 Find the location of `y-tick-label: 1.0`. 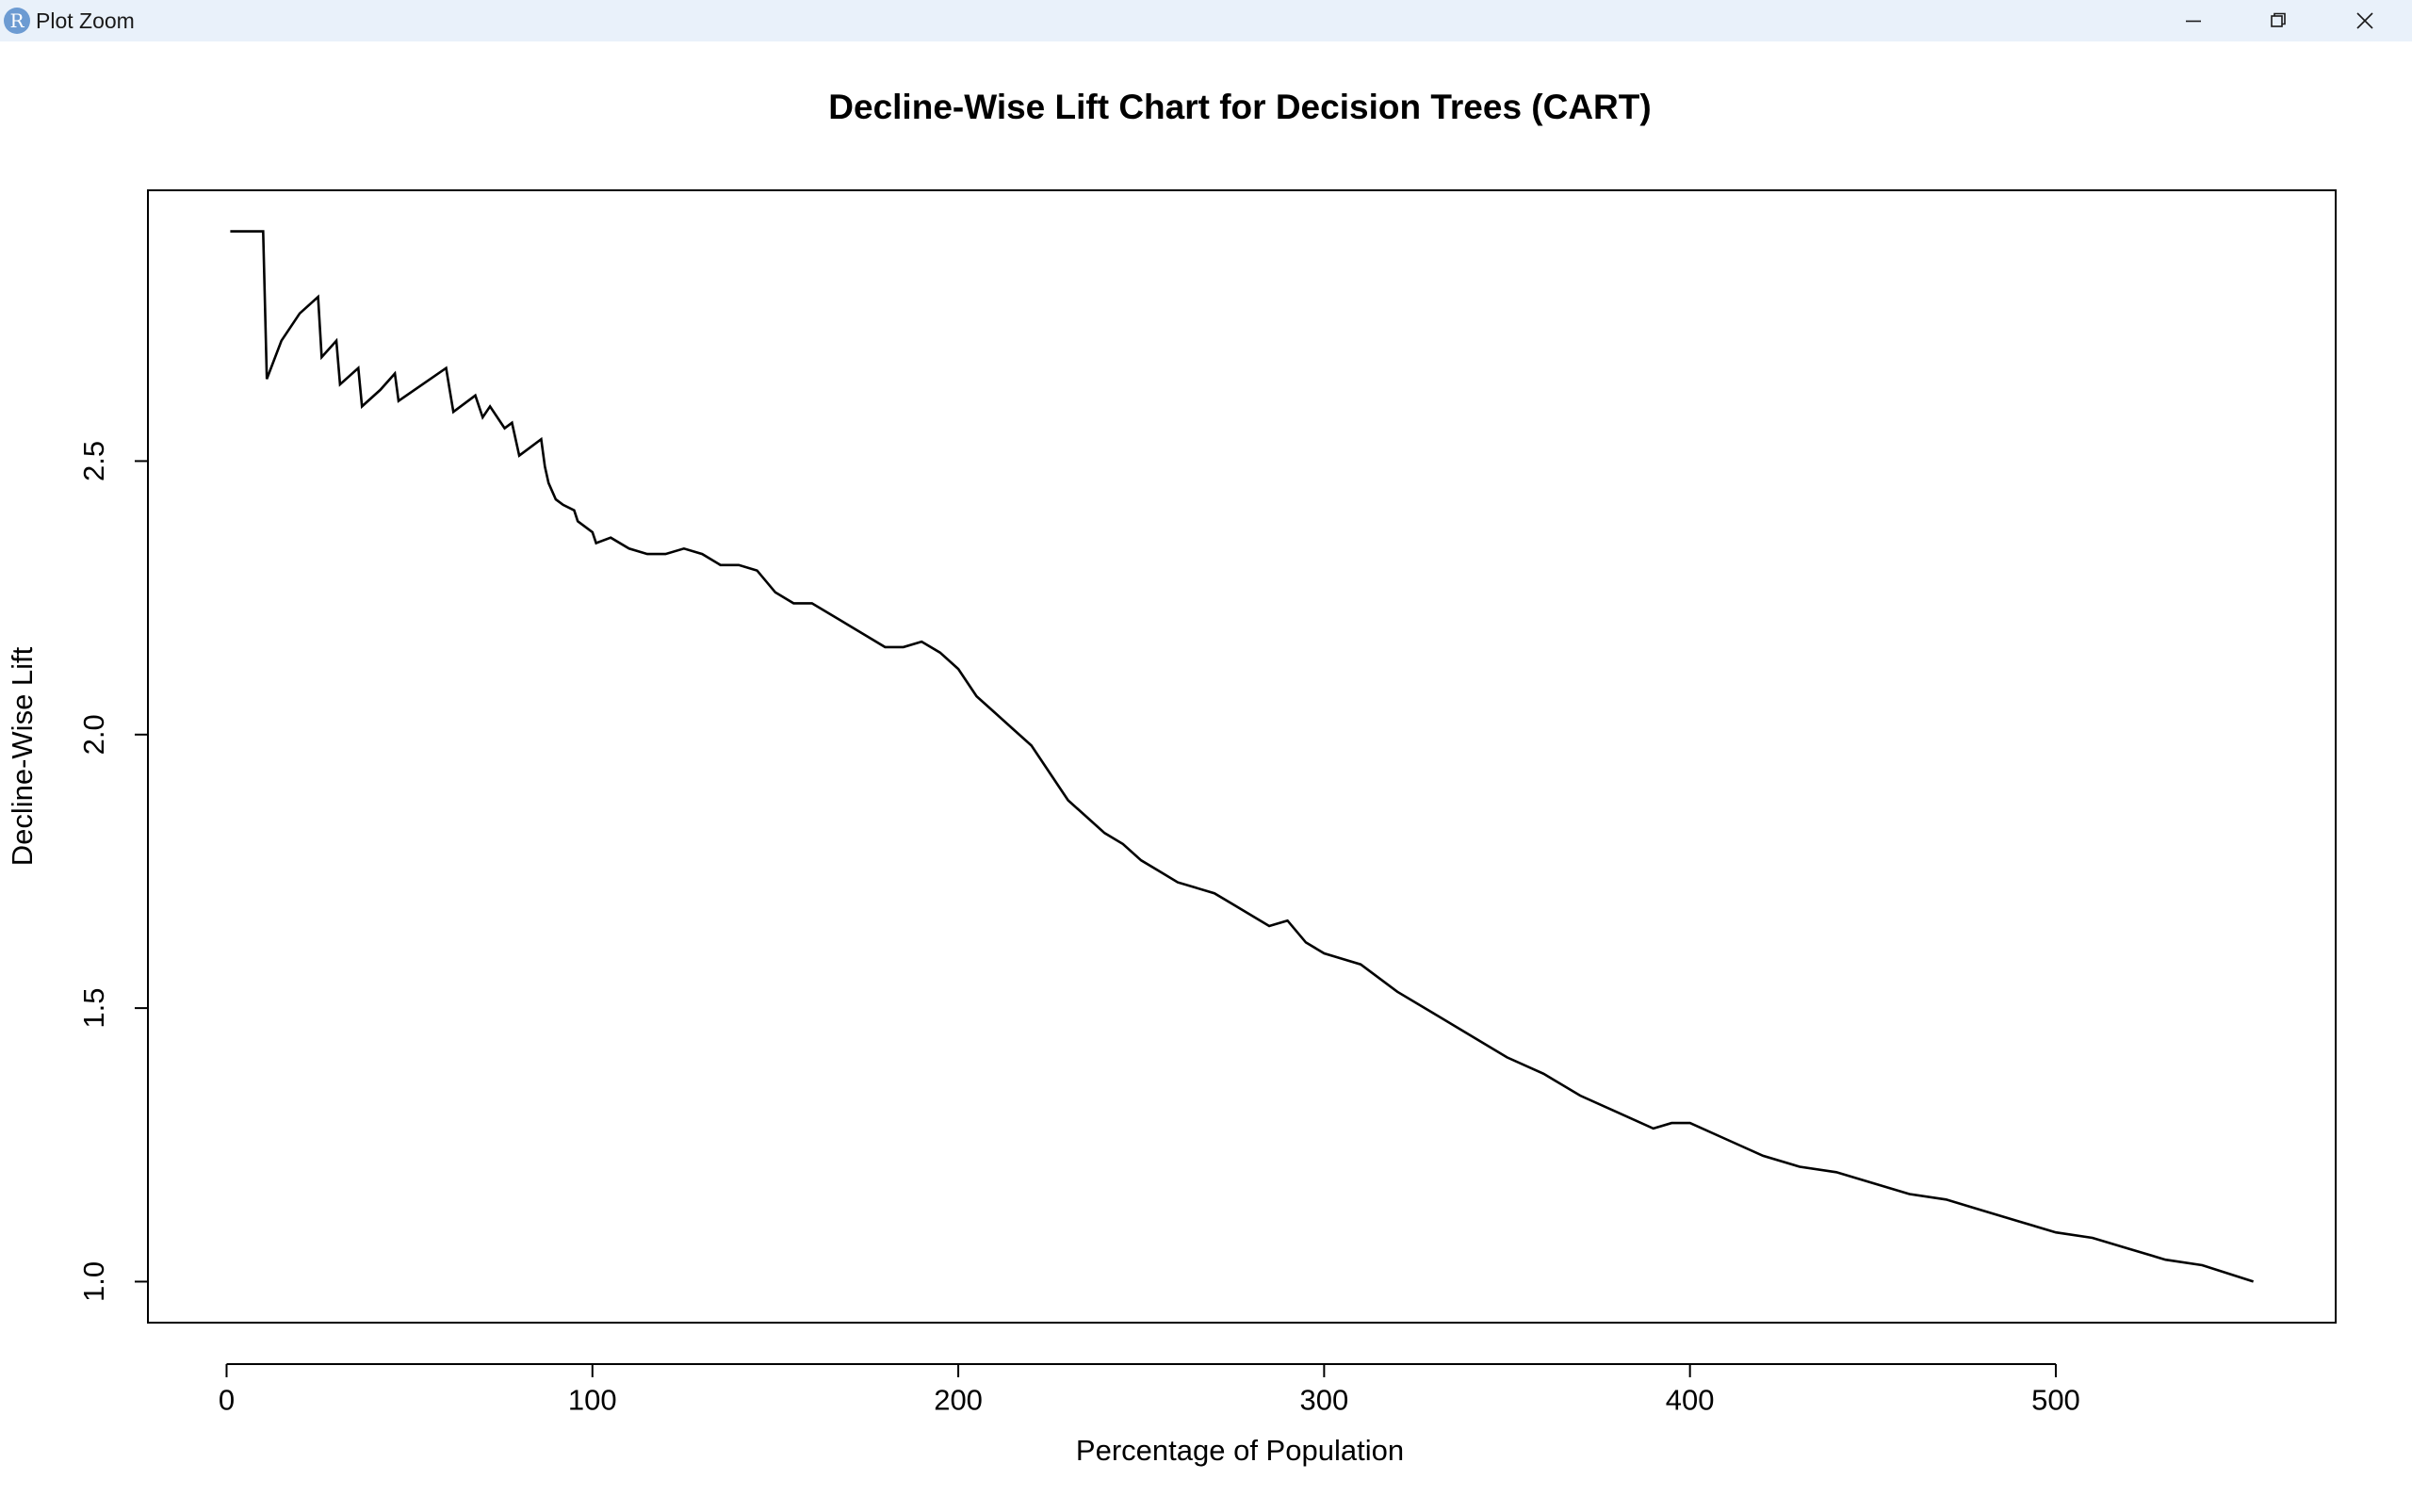

y-tick-label: 1.0 is located at coordinates (93, 1281).